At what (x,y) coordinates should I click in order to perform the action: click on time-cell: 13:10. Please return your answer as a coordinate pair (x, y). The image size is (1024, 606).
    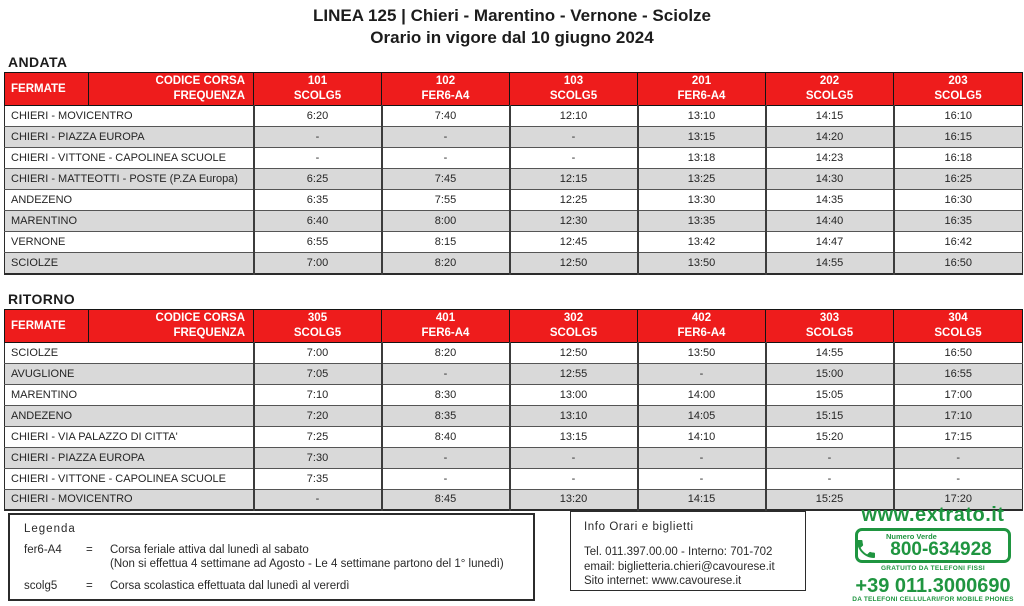
    Looking at the image, I should click on (573, 415).